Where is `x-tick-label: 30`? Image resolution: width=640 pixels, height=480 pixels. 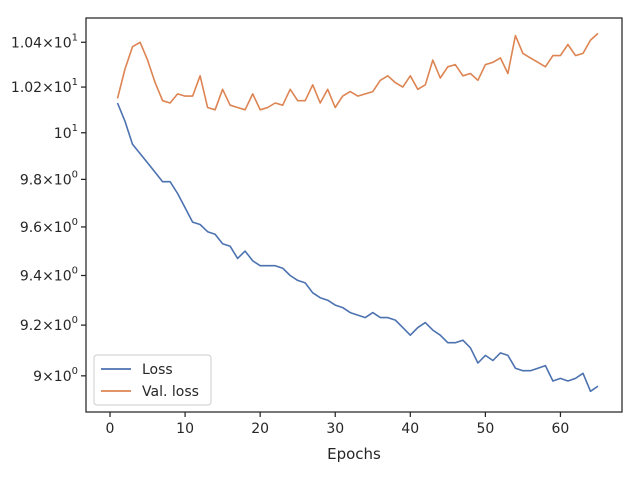
x-tick-label: 30 is located at coordinates (335, 429).